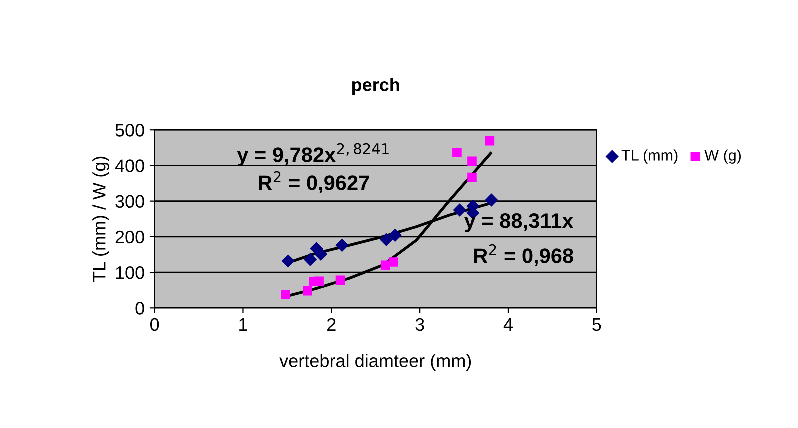 This screenshot has width=798, height=428. What do you see at coordinates (519, 223) in the screenshot?
I see `annotation: y = 88,311x` at bounding box center [519, 223].